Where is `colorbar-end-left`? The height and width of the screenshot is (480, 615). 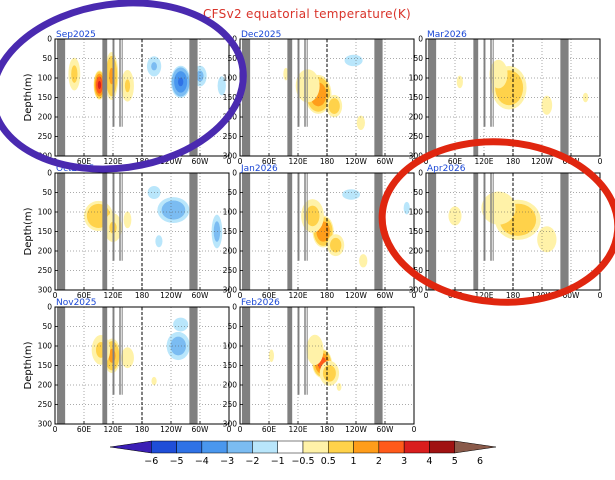
colorbar-end-left is located at coordinates (130, 447).